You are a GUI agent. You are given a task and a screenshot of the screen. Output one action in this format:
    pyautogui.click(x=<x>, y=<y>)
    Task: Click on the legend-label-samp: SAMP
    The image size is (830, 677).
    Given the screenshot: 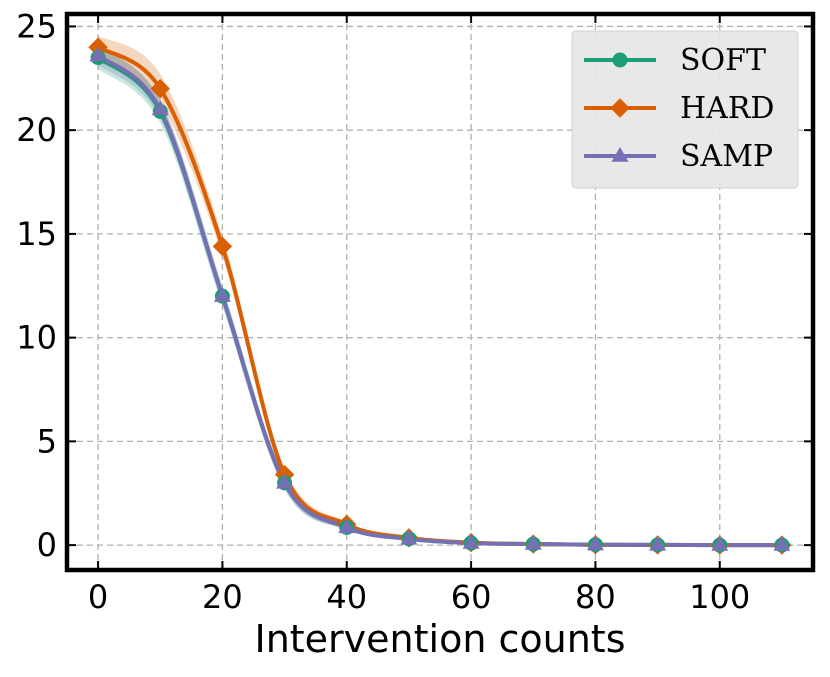 What is the action you would take?
    pyautogui.click(x=726, y=156)
    